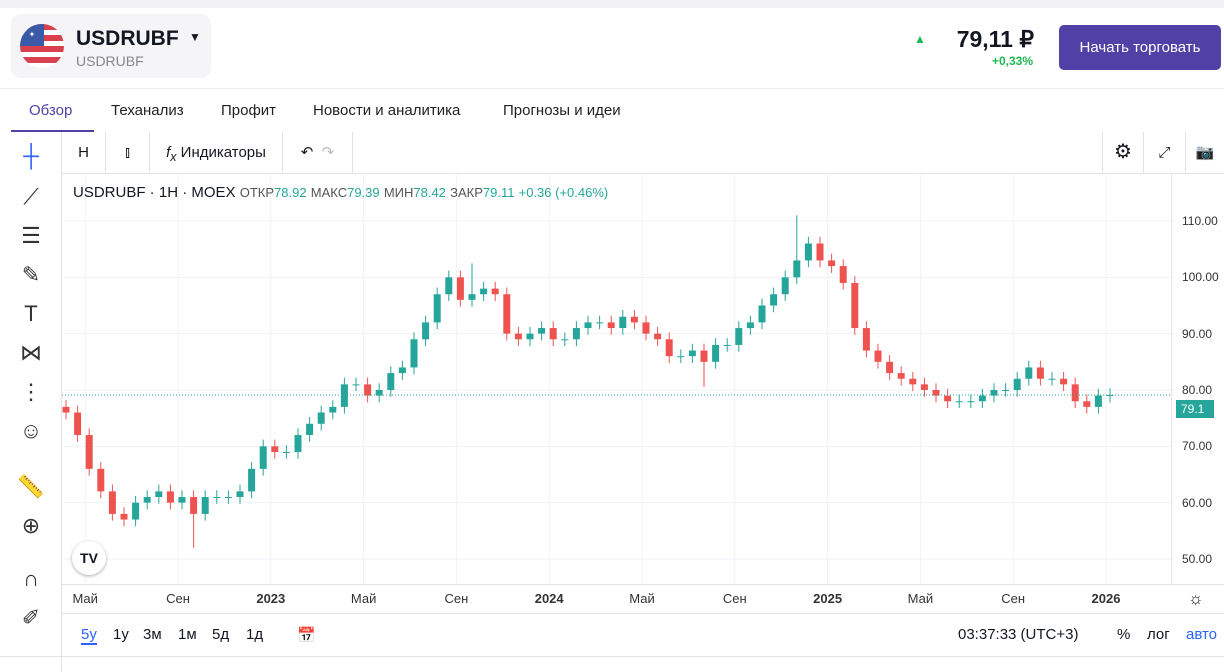 Image resolution: width=1224 pixels, height=672 pixels. What do you see at coordinates (920, 39) in the screenshot?
I see `up-arrow-icon: ▲` at bounding box center [920, 39].